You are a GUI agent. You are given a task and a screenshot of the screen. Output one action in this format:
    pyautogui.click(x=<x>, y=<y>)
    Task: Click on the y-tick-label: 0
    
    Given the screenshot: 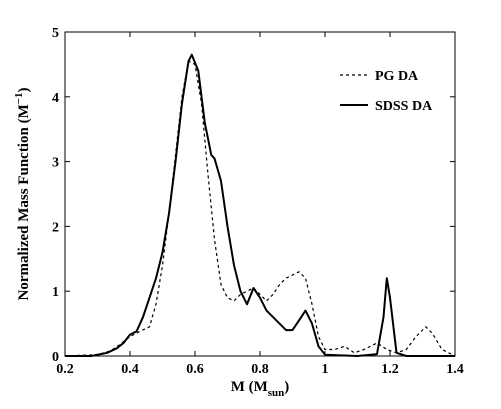 What is the action you would take?
    pyautogui.click(x=55, y=357)
    